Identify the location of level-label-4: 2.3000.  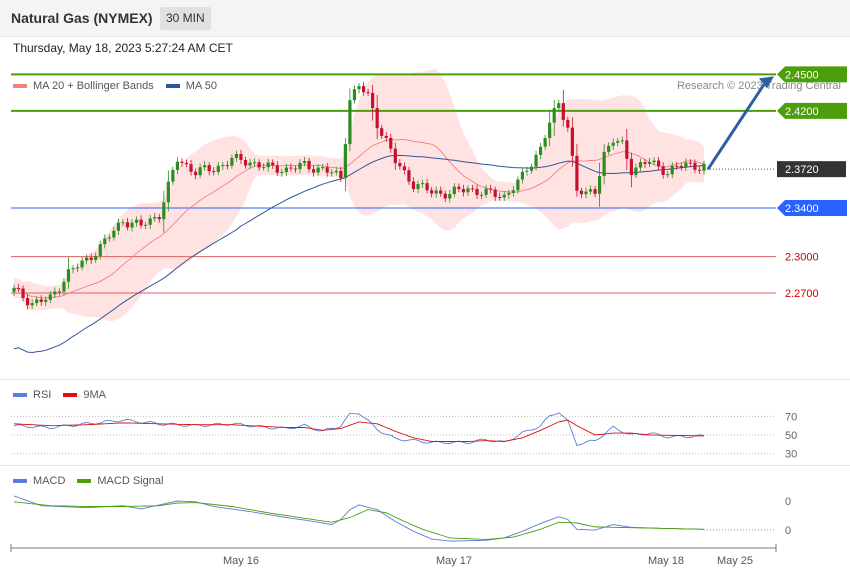
(802, 258).